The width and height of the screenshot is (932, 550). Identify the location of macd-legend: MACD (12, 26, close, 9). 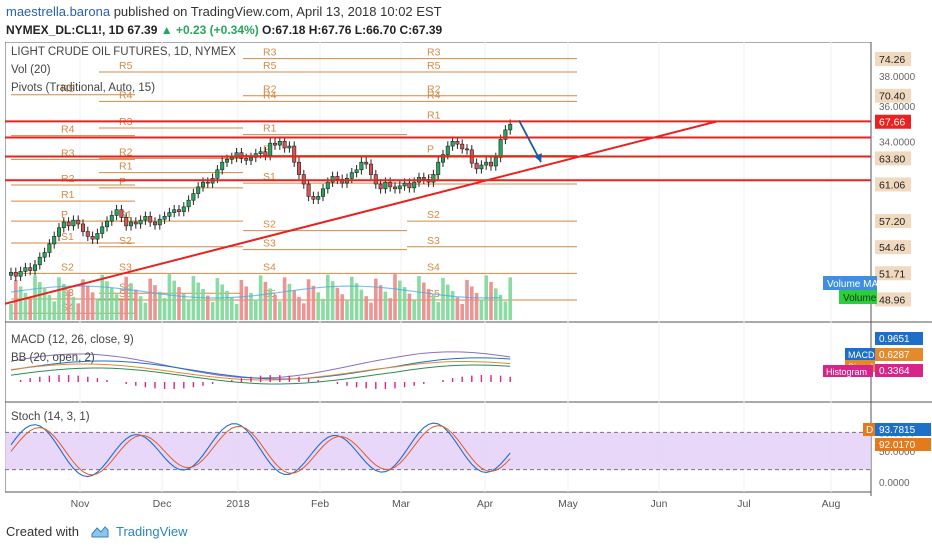
(72, 340).